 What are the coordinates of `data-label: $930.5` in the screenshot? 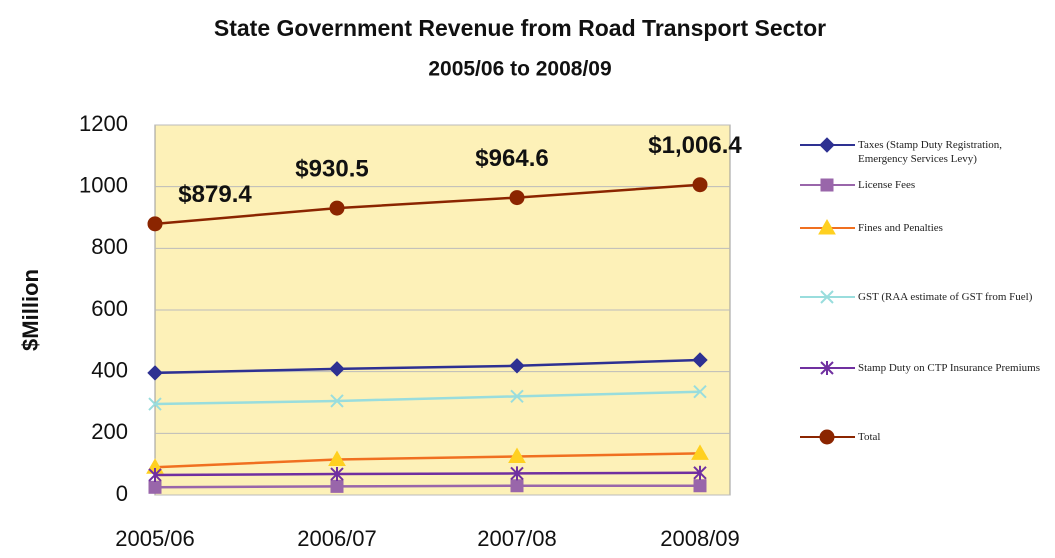 It's located at (331, 168).